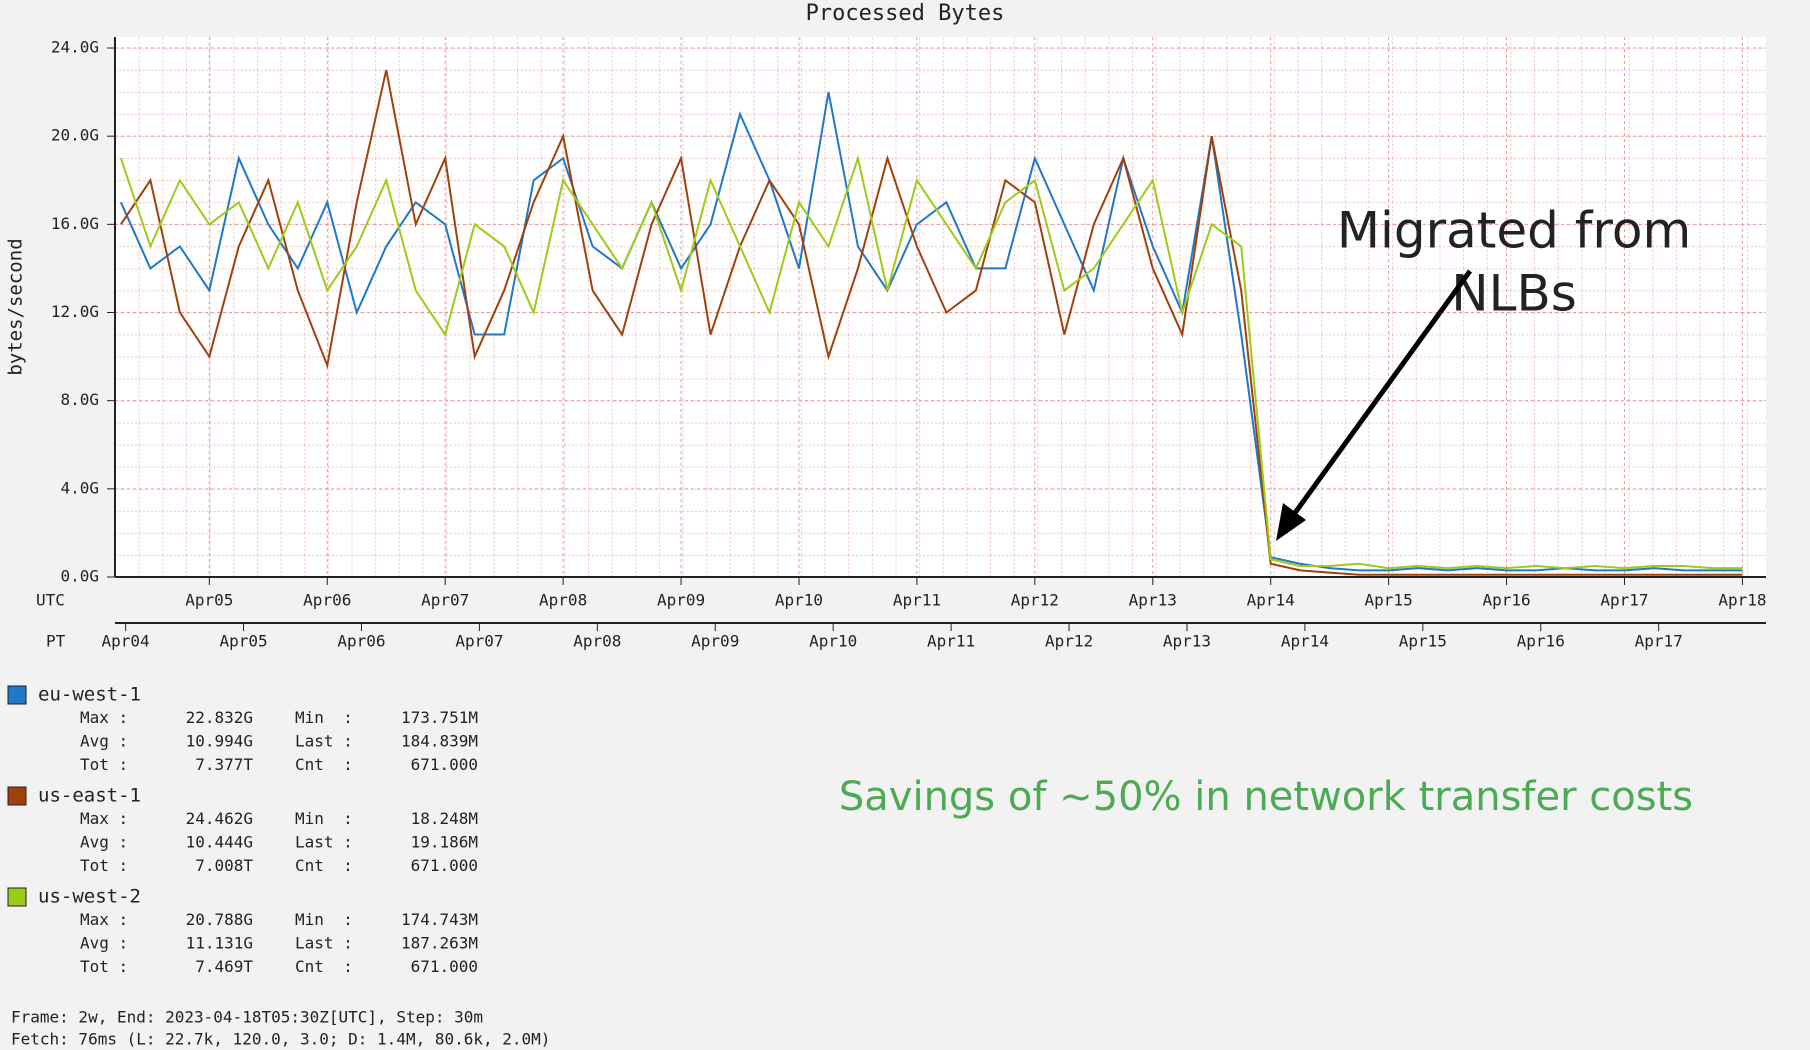  I want to click on y-tick-label: 24.0G, so click(75, 47).